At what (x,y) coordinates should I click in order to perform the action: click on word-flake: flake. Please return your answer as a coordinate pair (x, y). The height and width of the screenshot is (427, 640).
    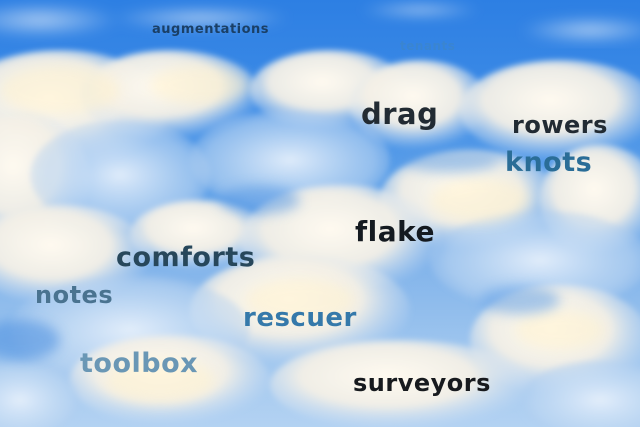
    Looking at the image, I should click on (395, 231).